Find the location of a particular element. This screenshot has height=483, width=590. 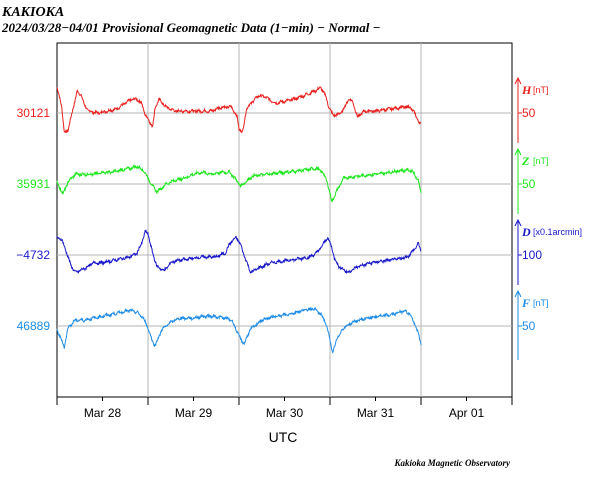

component-name-d: D is located at coordinates (526, 232).